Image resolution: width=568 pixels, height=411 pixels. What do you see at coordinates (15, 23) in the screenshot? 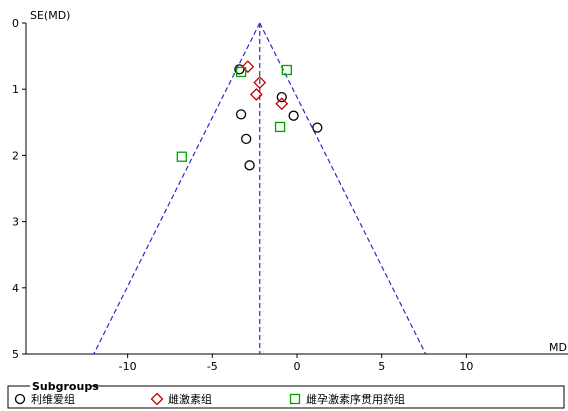
I see `y-tick-label: 0` at bounding box center [15, 23].